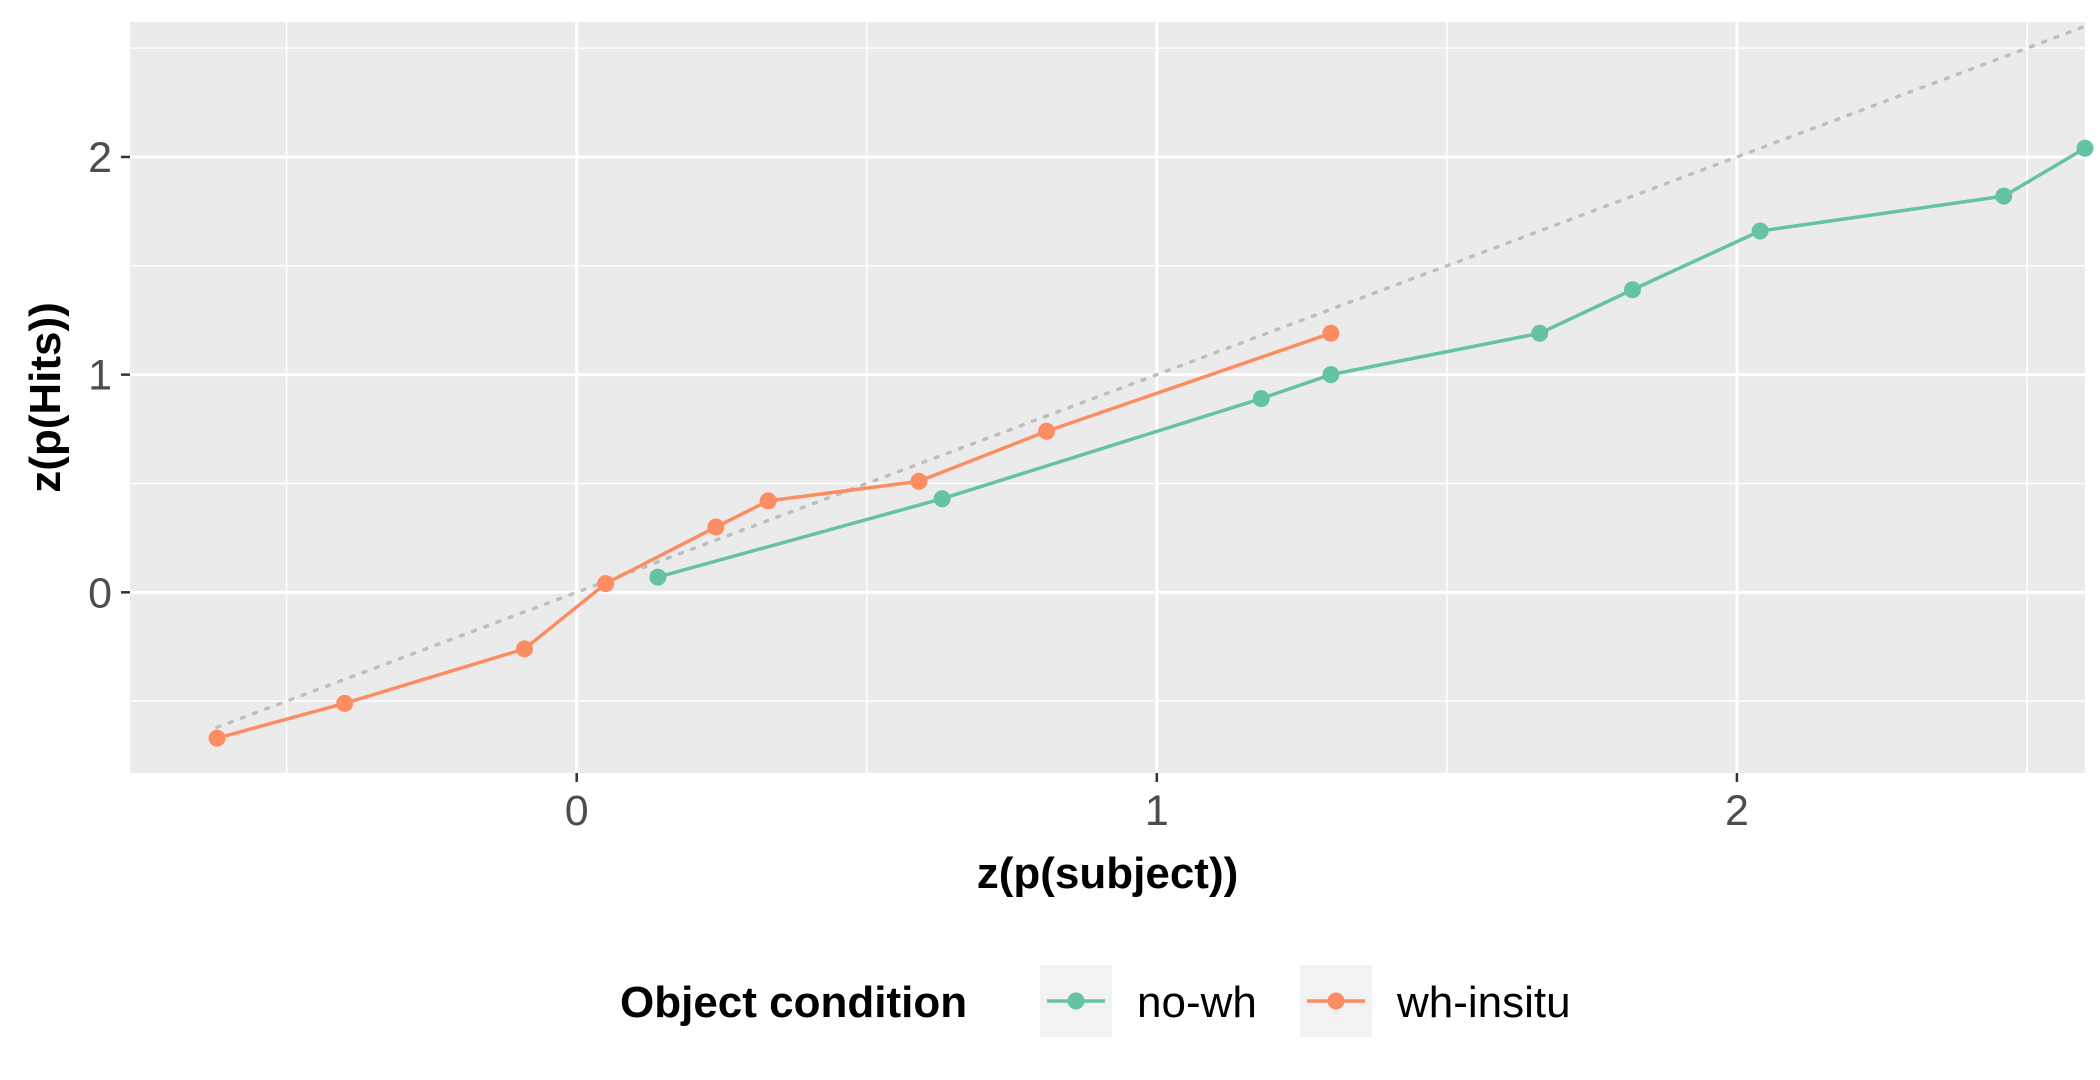 This screenshot has width=2100, height=1080. What do you see at coordinates (100, 376) in the screenshot?
I see `y-tick-label: 1` at bounding box center [100, 376].